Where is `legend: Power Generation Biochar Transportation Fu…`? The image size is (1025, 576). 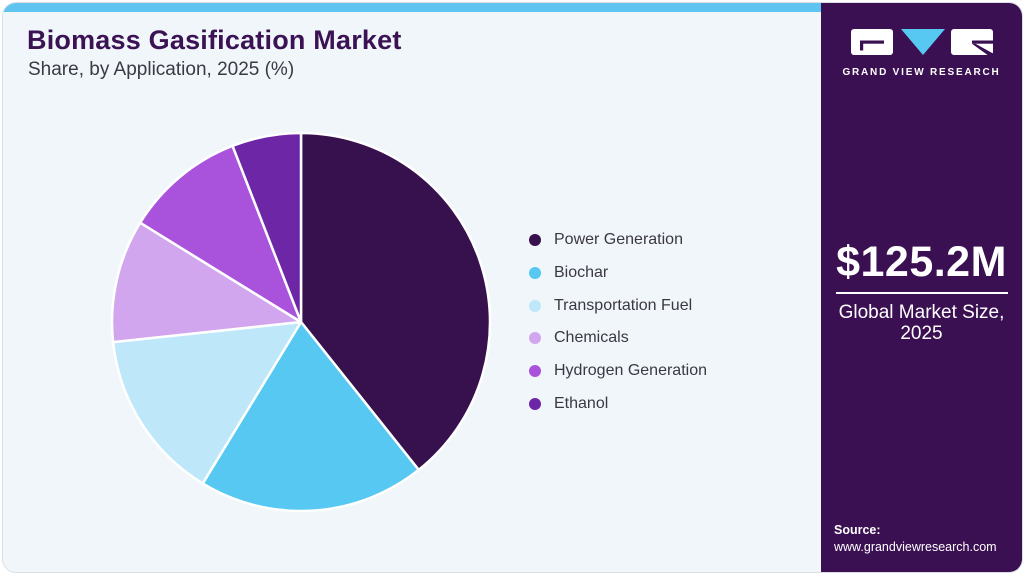
legend: Power Generation Biochar Transportation Fu… is located at coordinates (618, 322).